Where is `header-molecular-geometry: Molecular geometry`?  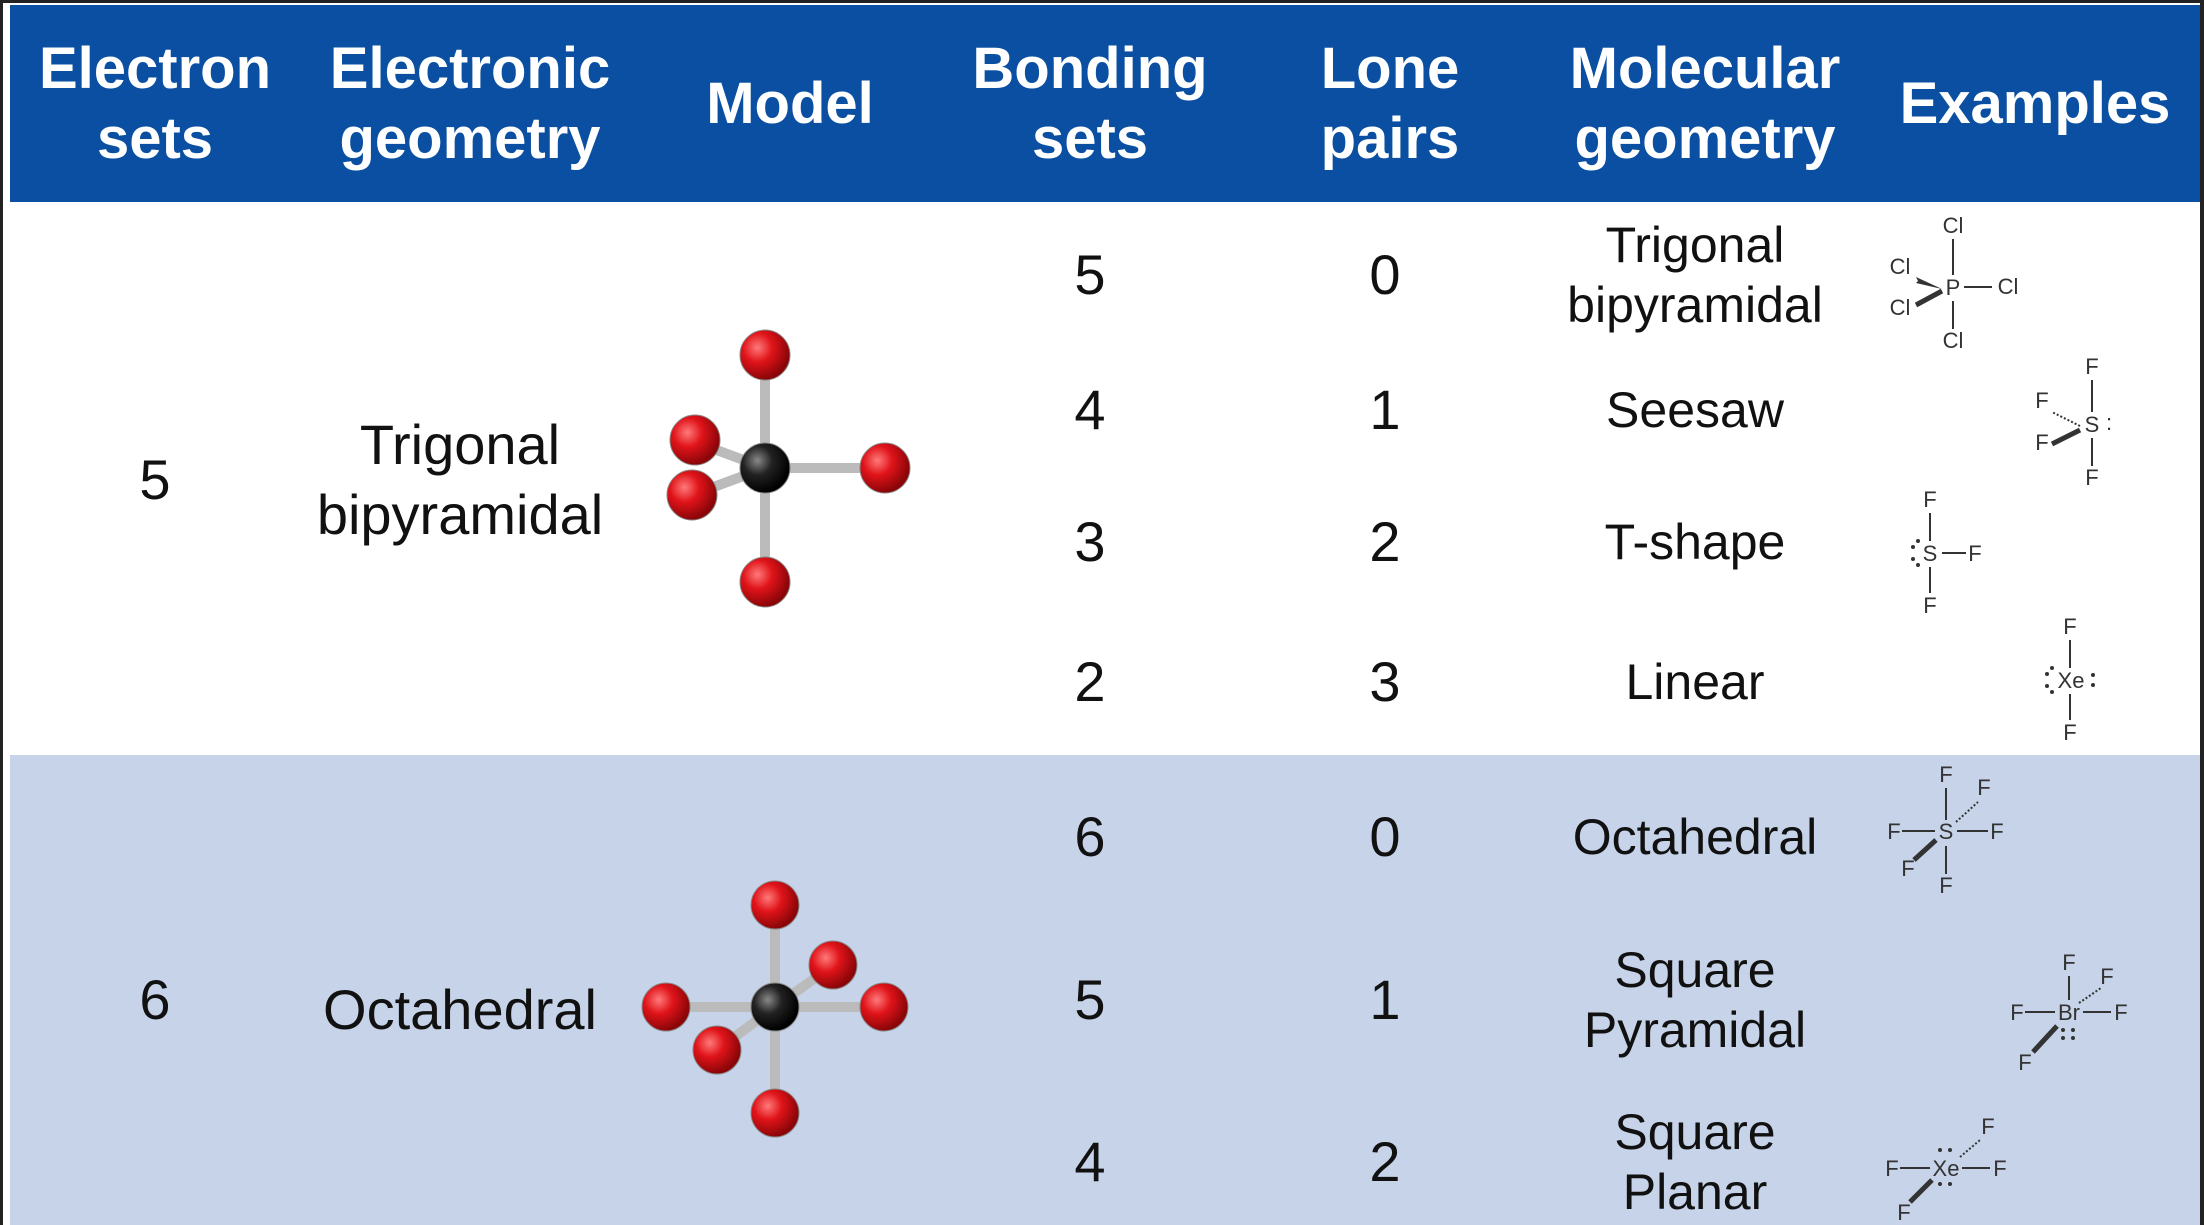
header-molecular-geometry: Molecular geometry is located at coordinates (1705, 103).